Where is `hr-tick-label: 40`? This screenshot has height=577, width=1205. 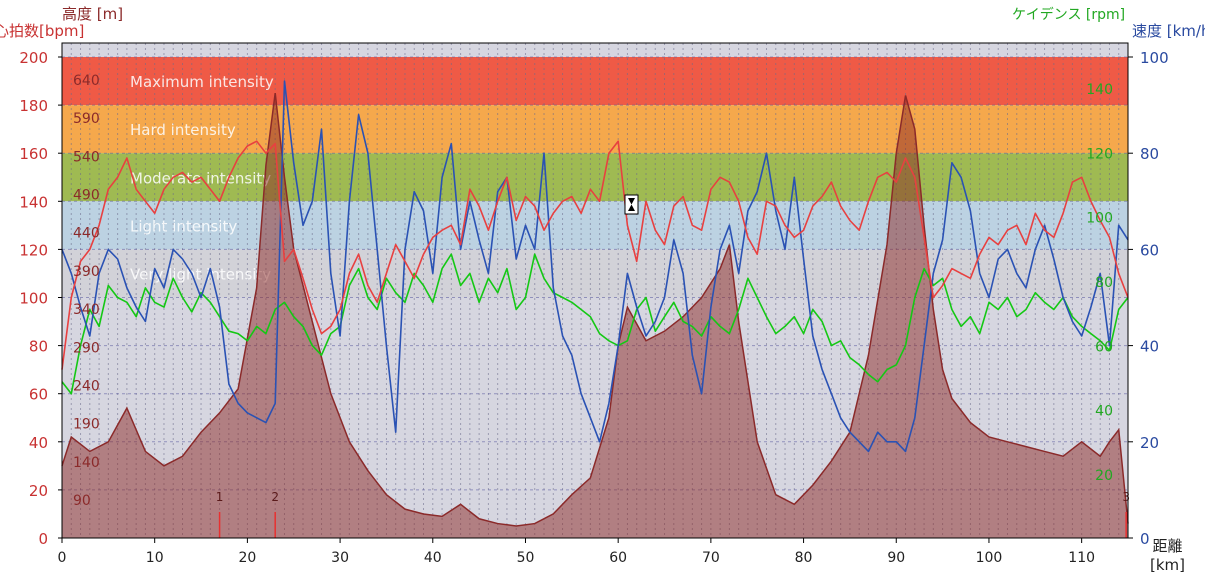 hr-tick-label: 40 is located at coordinates (38, 443).